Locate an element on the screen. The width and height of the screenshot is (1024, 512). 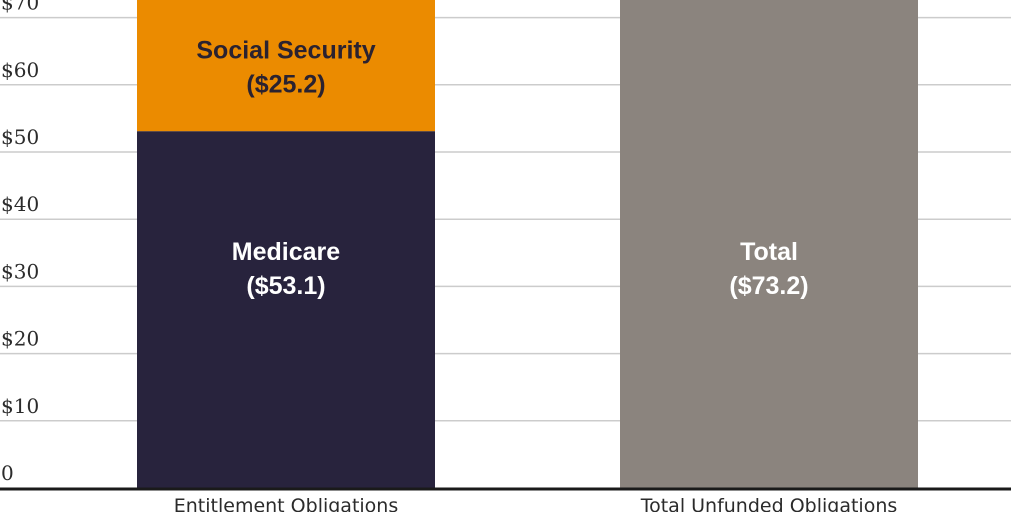
segment-data-label: Social Security ($25.2) is located at coordinates (285, 68).